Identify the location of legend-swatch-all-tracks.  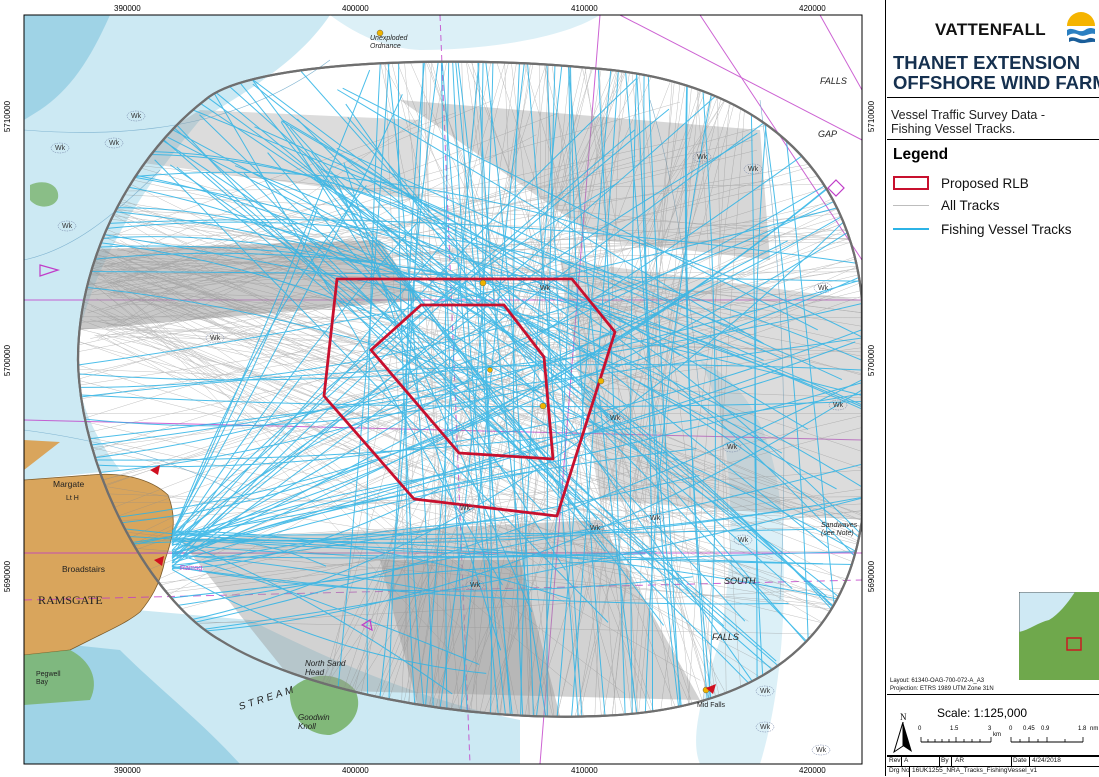
(911, 205).